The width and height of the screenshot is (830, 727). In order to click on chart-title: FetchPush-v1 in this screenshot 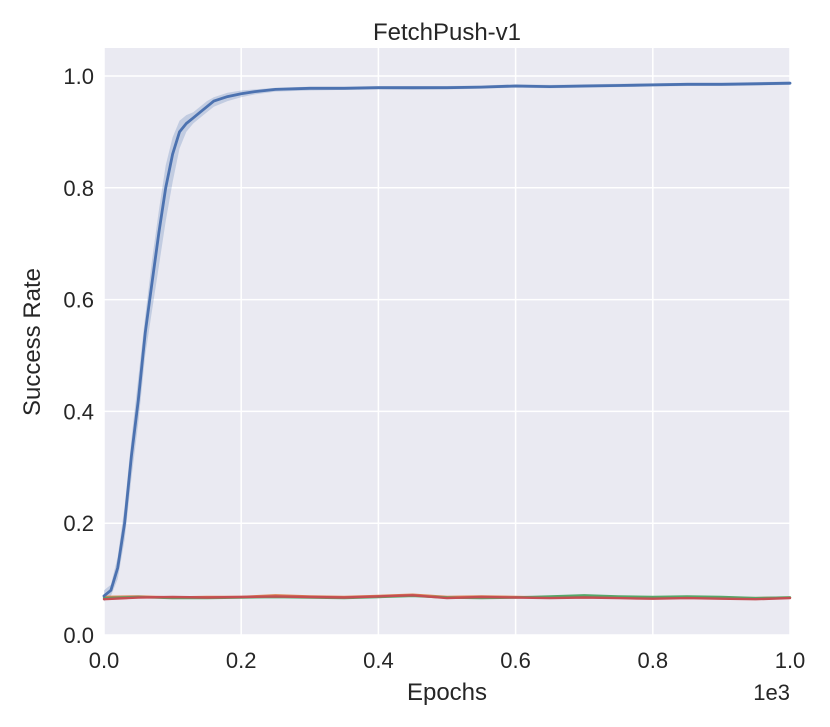, I will do `click(447, 32)`.